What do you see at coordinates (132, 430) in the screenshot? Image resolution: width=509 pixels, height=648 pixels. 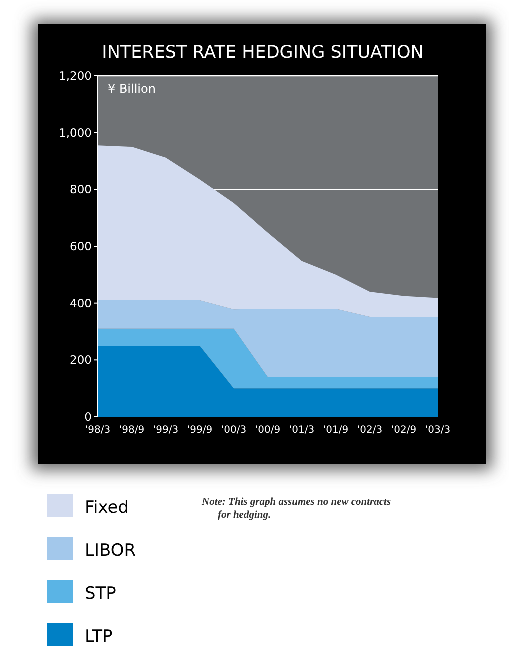 I see `x-tick-label: '98/9` at bounding box center [132, 430].